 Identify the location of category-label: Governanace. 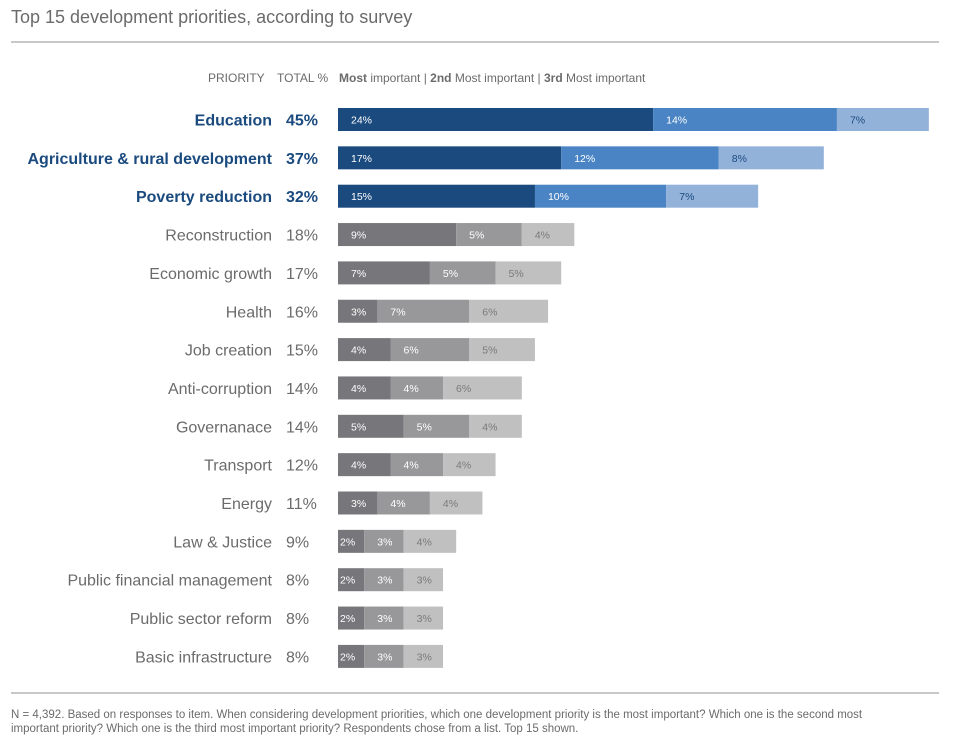
(224, 427).